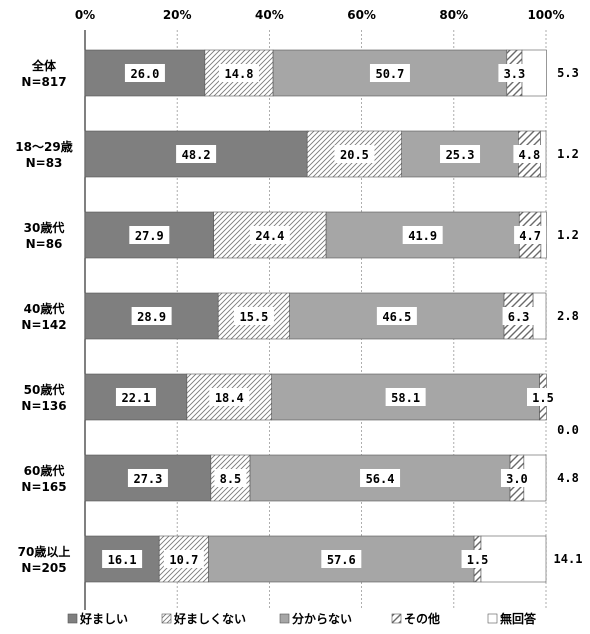 Image resolution: width=590 pixels, height=634 pixels. What do you see at coordinates (568, 316) in the screenshot?
I see `data-label: 2.8` at bounding box center [568, 316].